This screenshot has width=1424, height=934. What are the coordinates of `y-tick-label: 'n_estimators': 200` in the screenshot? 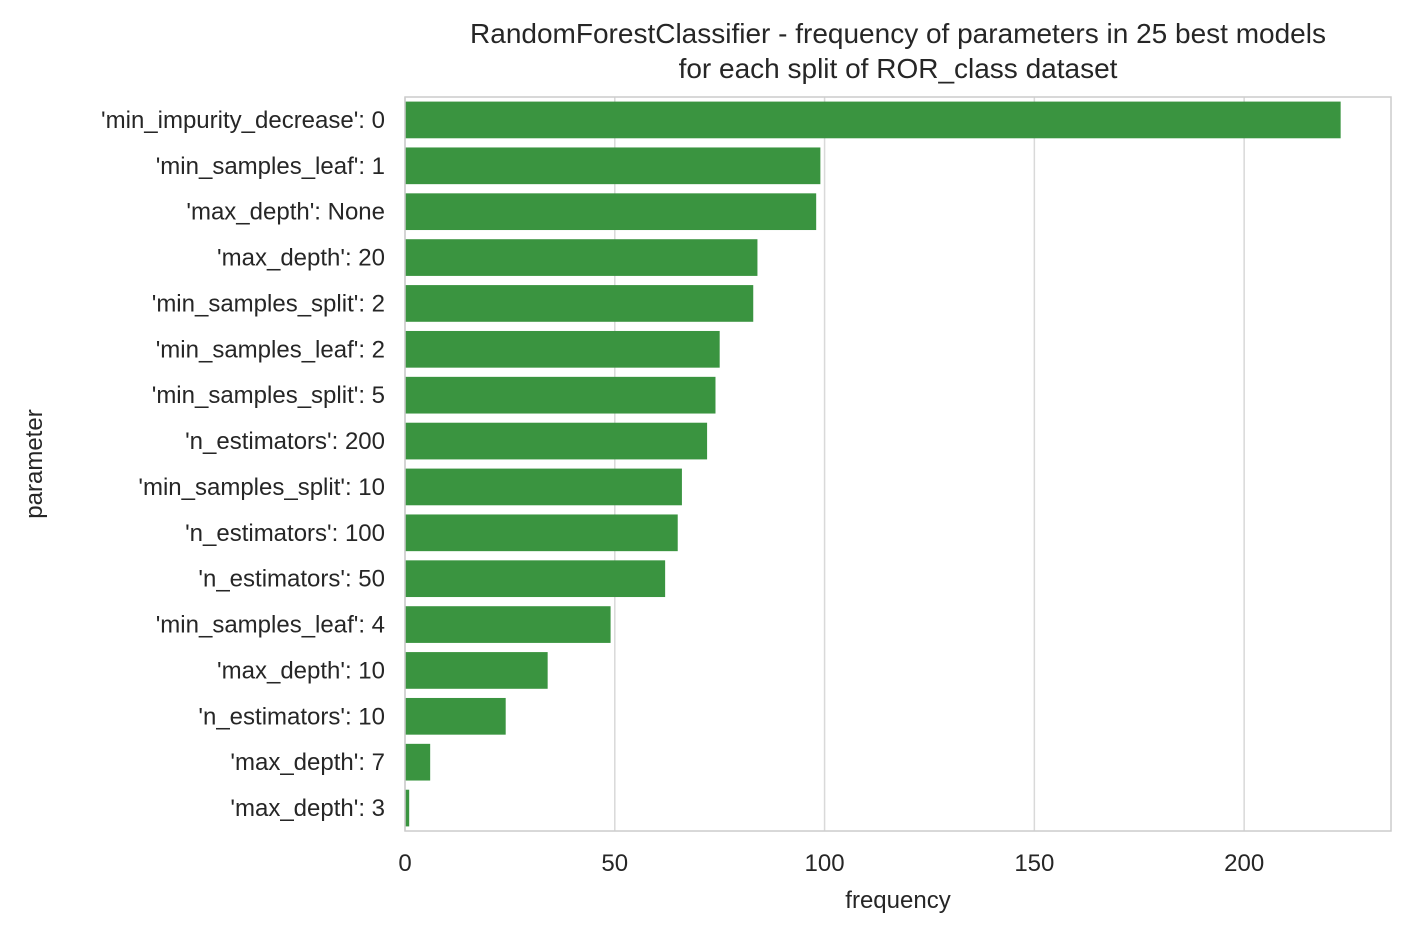 It's located at (285, 441).